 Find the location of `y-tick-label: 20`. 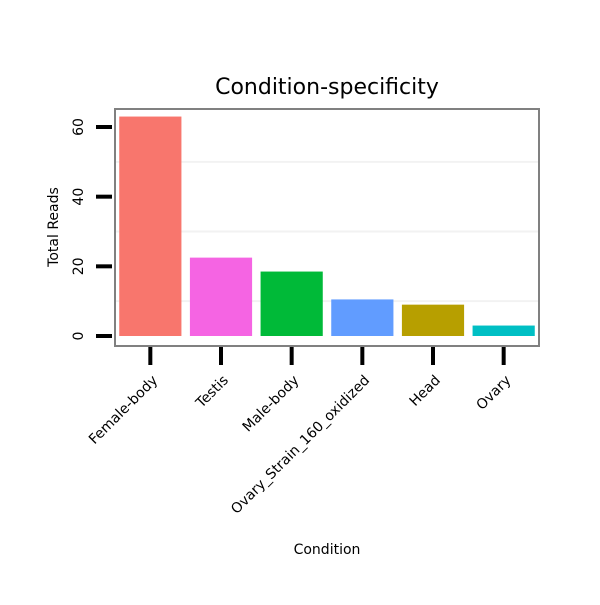

y-tick-label: 20 is located at coordinates (79, 266).